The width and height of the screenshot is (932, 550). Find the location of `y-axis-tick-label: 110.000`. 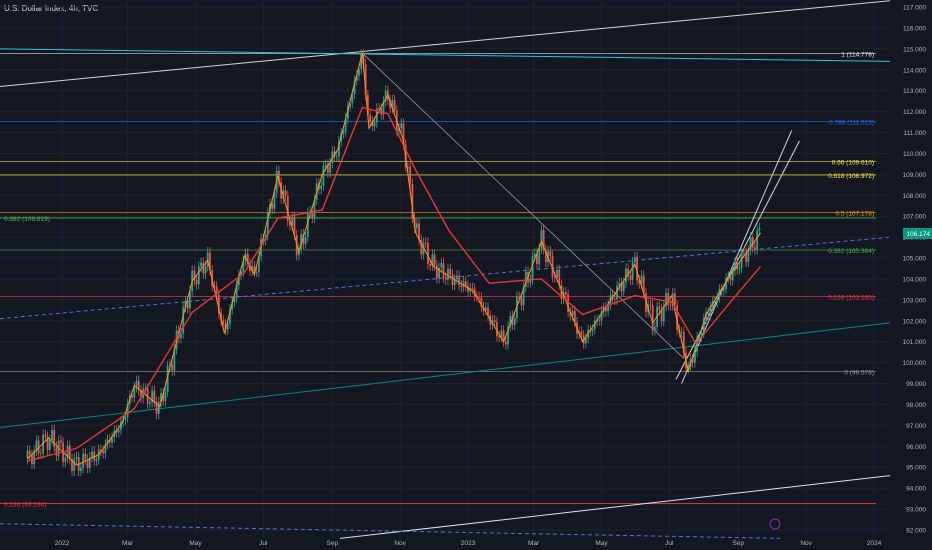

y-axis-tick-label: 110.000 is located at coordinates (914, 154).